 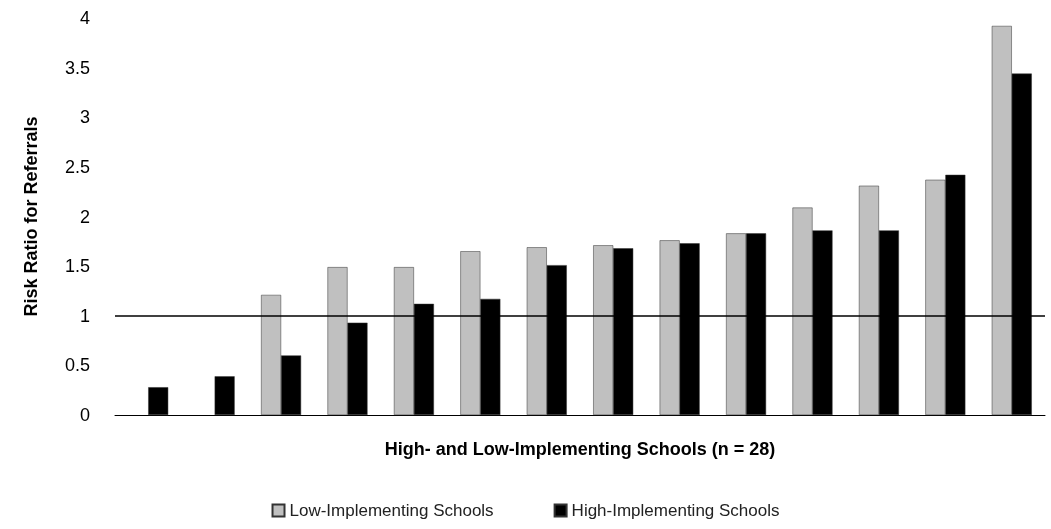 I want to click on y-tick-label: 1.5, so click(x=77, y=266).